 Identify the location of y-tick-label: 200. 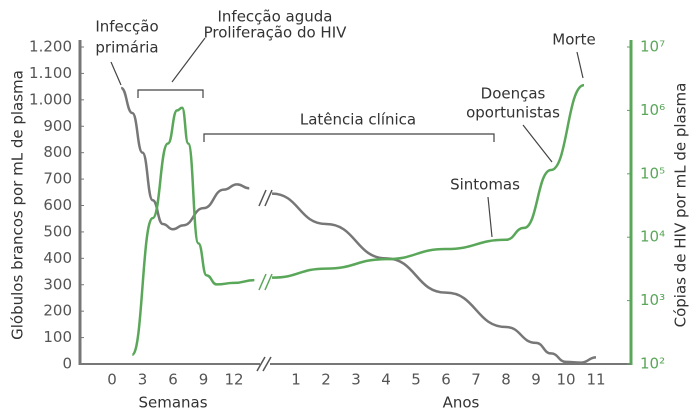
(57, 311).